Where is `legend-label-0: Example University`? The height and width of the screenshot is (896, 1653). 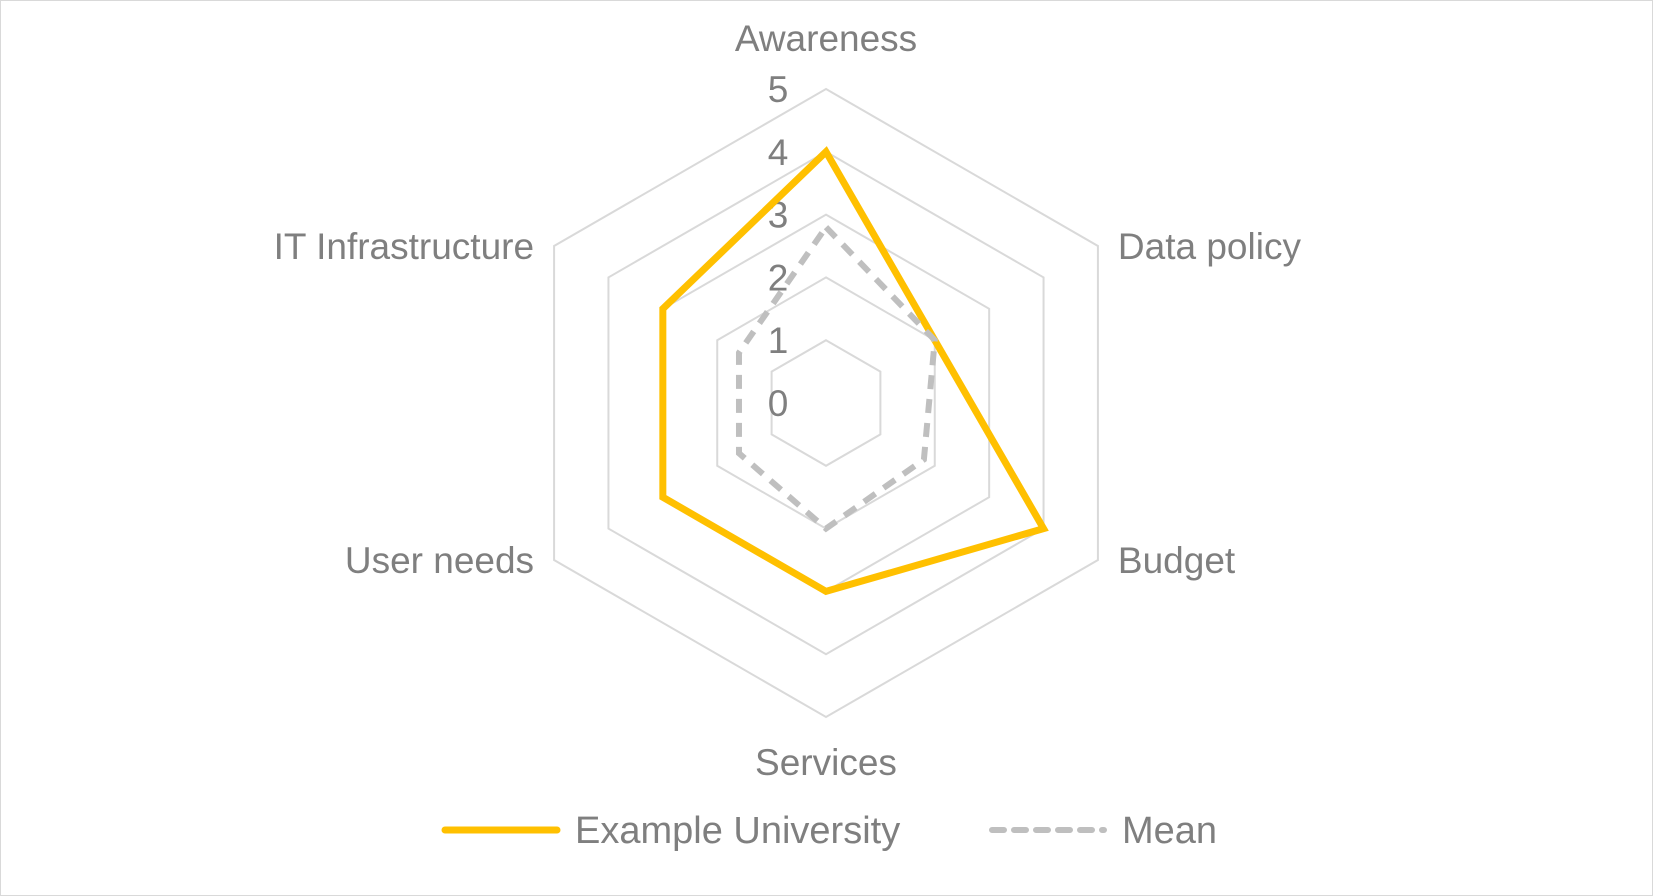 legend-label-0: Example University is located at coordinates (737, 831).